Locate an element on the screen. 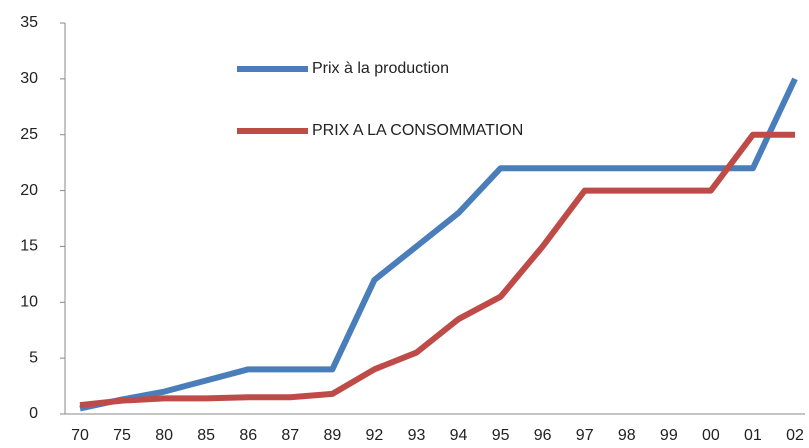 The image size is (809, 448). y-tick-label: 25 is located at coordinates (29, 134).